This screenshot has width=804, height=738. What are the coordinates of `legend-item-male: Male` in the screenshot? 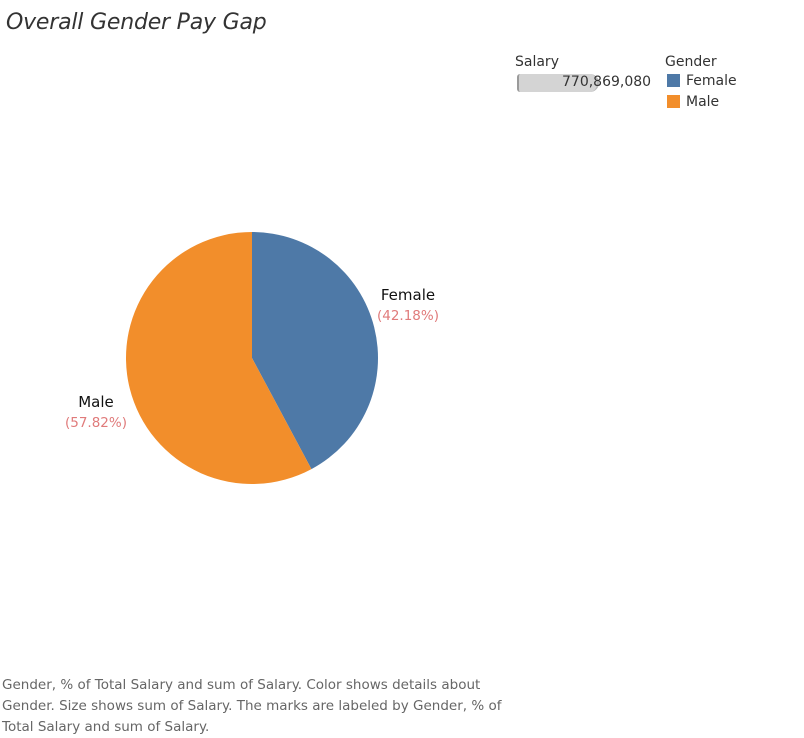 It's located at (730, 101).